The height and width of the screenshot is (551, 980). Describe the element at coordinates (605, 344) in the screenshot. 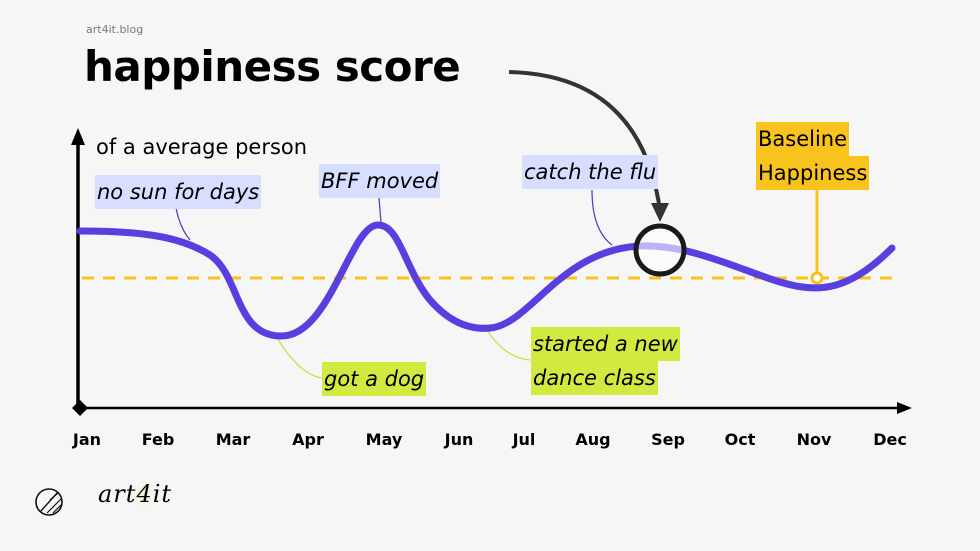

I see `annotation-dance-line1: started a new` at that location.